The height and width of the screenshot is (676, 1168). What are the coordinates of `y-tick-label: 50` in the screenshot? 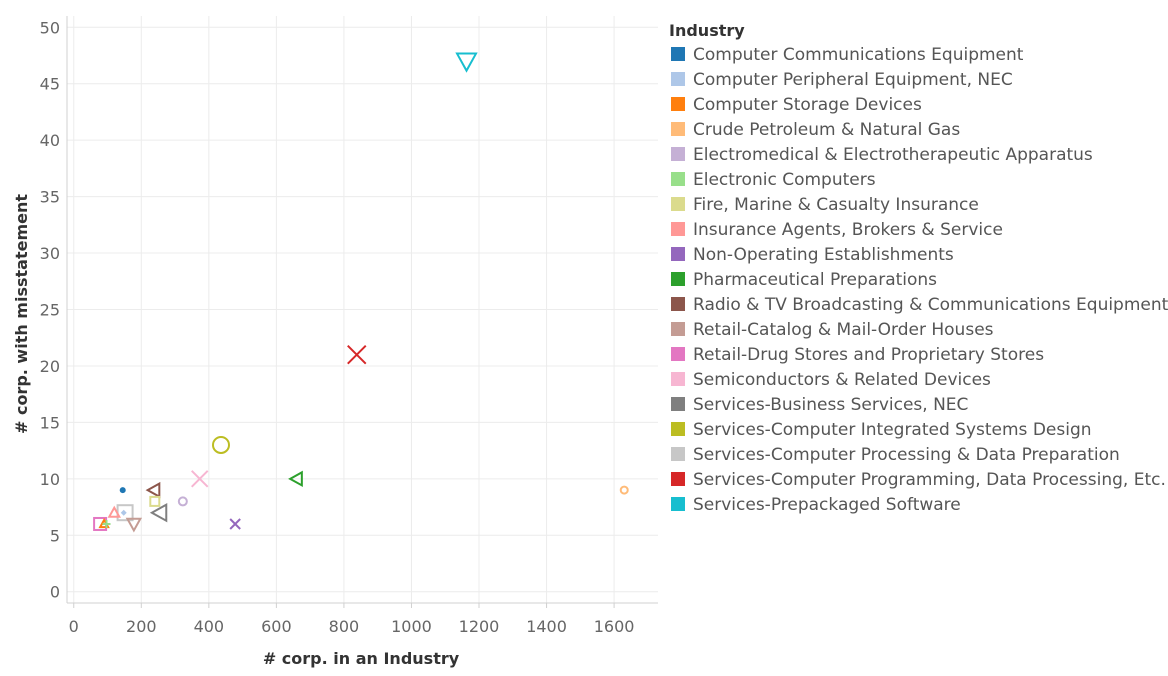 It's located at (50, 27).